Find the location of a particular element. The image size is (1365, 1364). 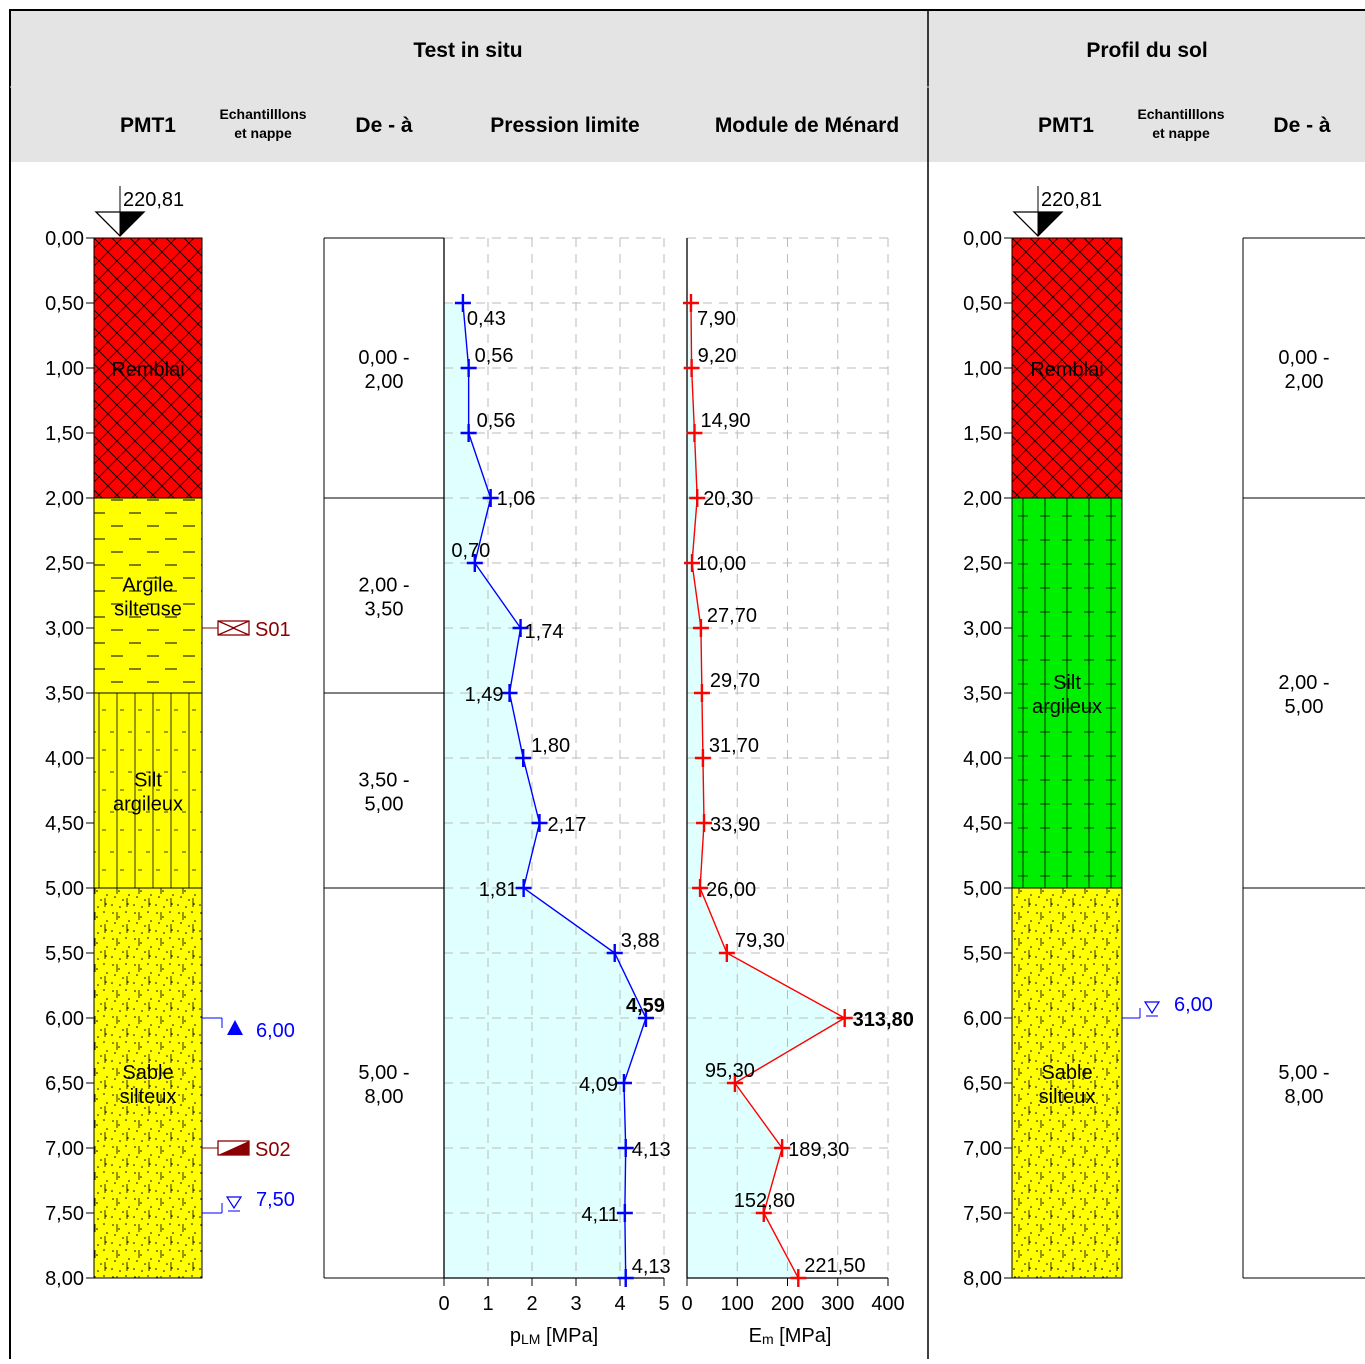

x-tick-label: 4 is located at coordinates (619, 1304).